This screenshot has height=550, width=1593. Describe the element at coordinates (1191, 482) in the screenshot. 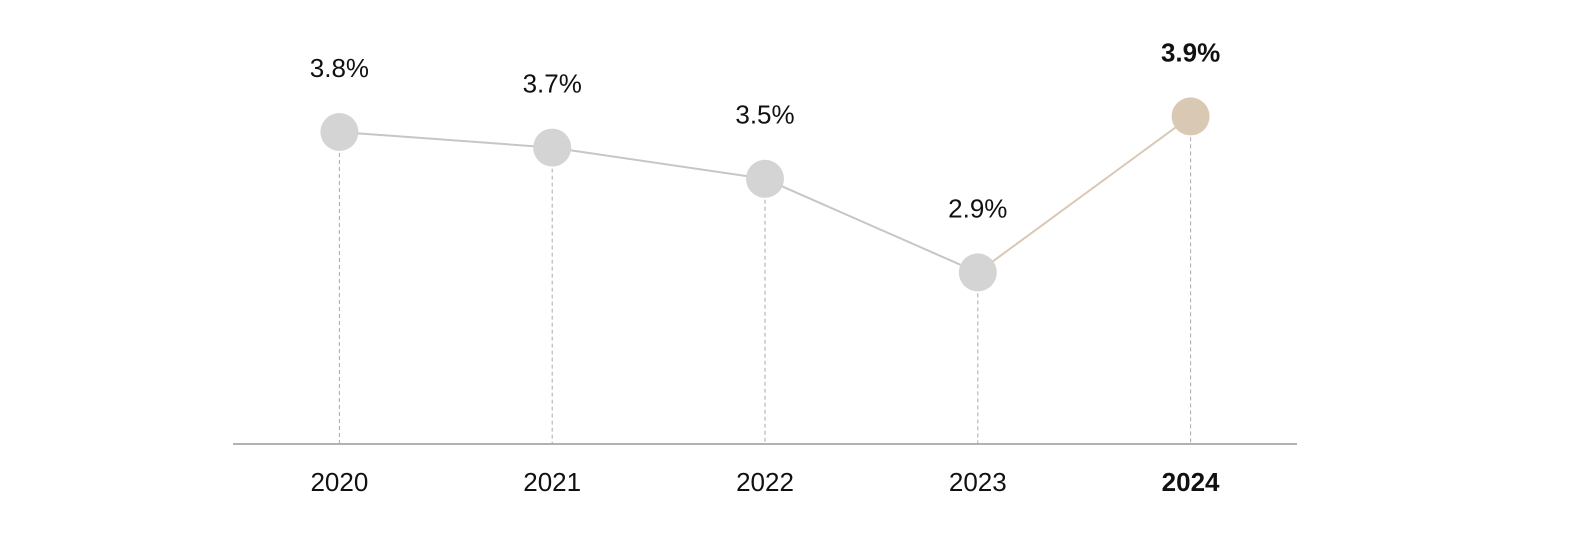

I see `x-tick-label: 2024` at that location.